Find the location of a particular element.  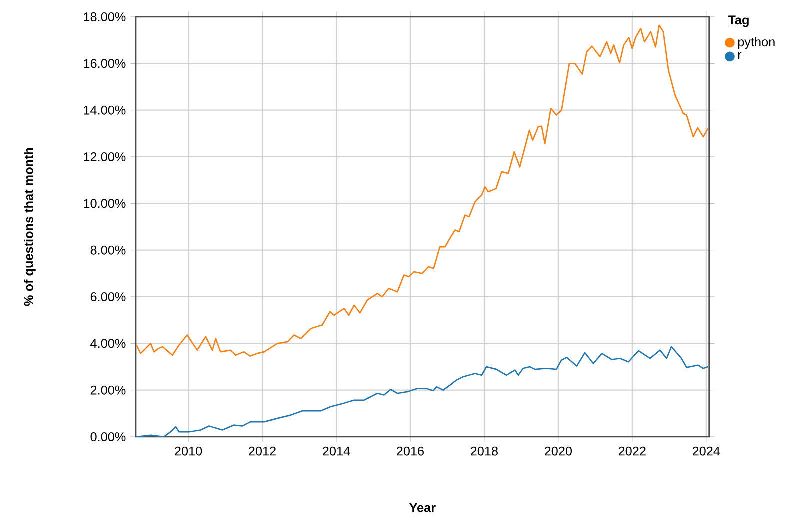

y-tick-label: 10.00% is located at coordinates (105, 203).